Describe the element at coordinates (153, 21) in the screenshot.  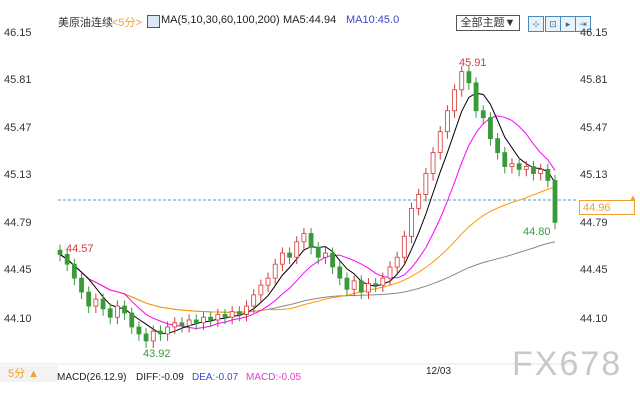
I see `ma-settings-icon` at that location.